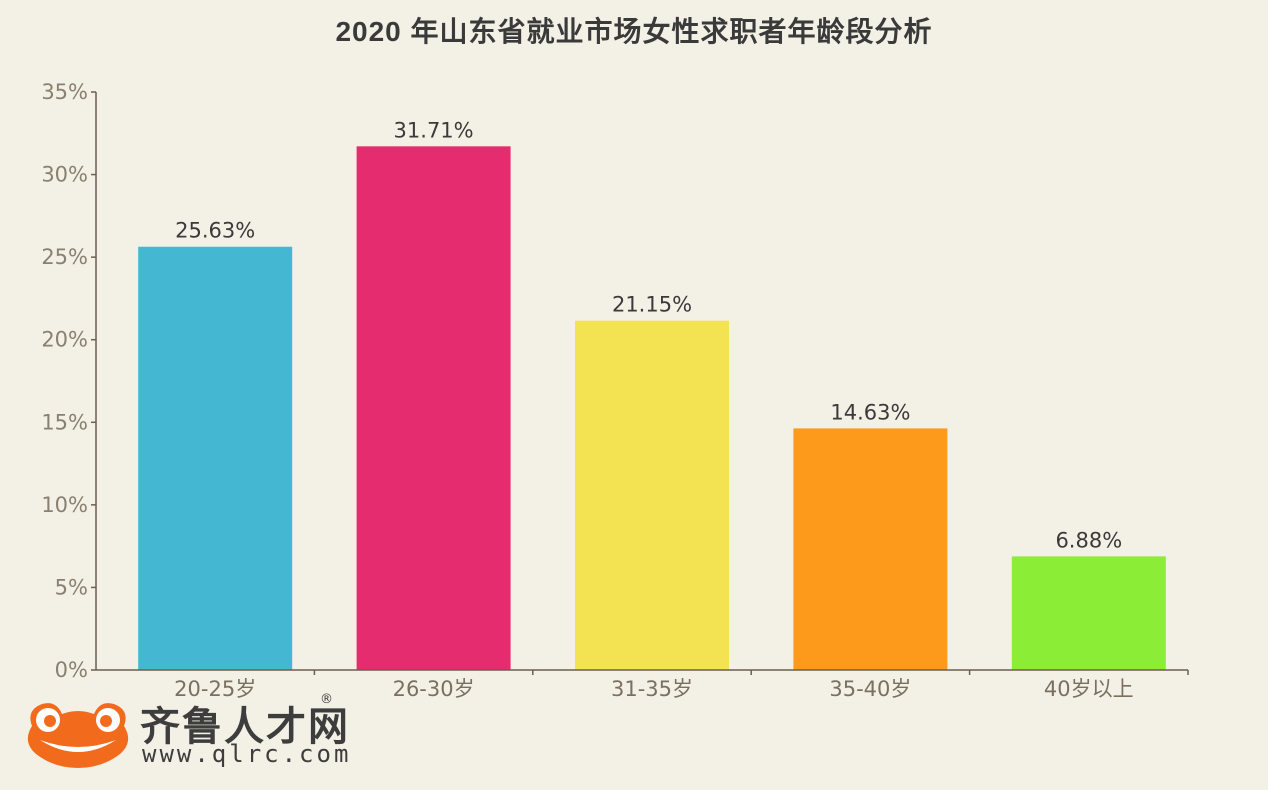 The width and height of the screenshot is (1268, 790). I want to click on logo-text: 齐鲁人才网, so click(245, 727).